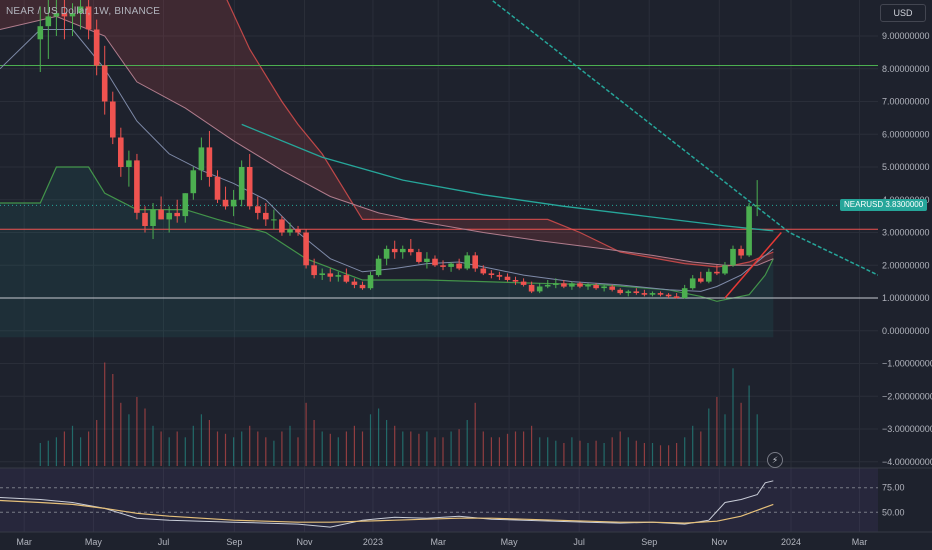 The height and width of the screenshot is (550, 932). What do you see at coordinates (164, 542) in the screenshot?
I see `x-tick-label: Jul` at bounding box center [164, 542].